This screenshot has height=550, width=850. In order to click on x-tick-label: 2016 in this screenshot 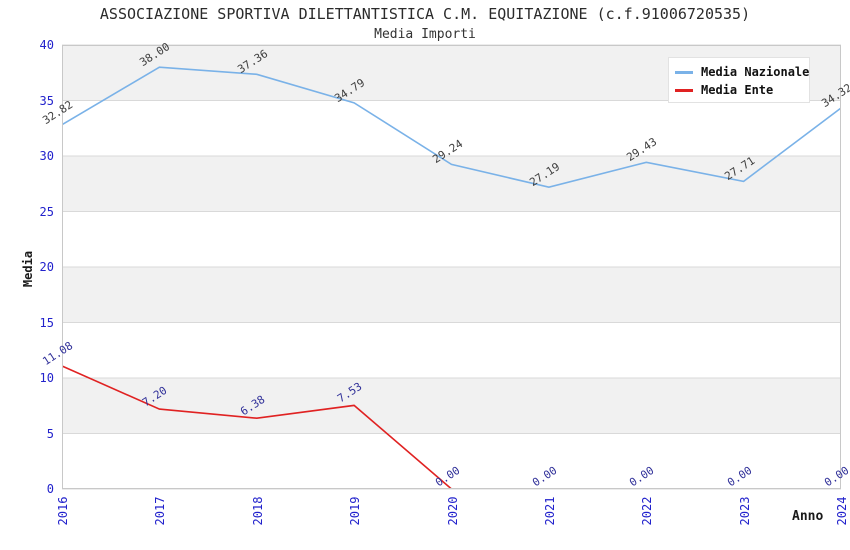, I will do `click(63, 511)`.